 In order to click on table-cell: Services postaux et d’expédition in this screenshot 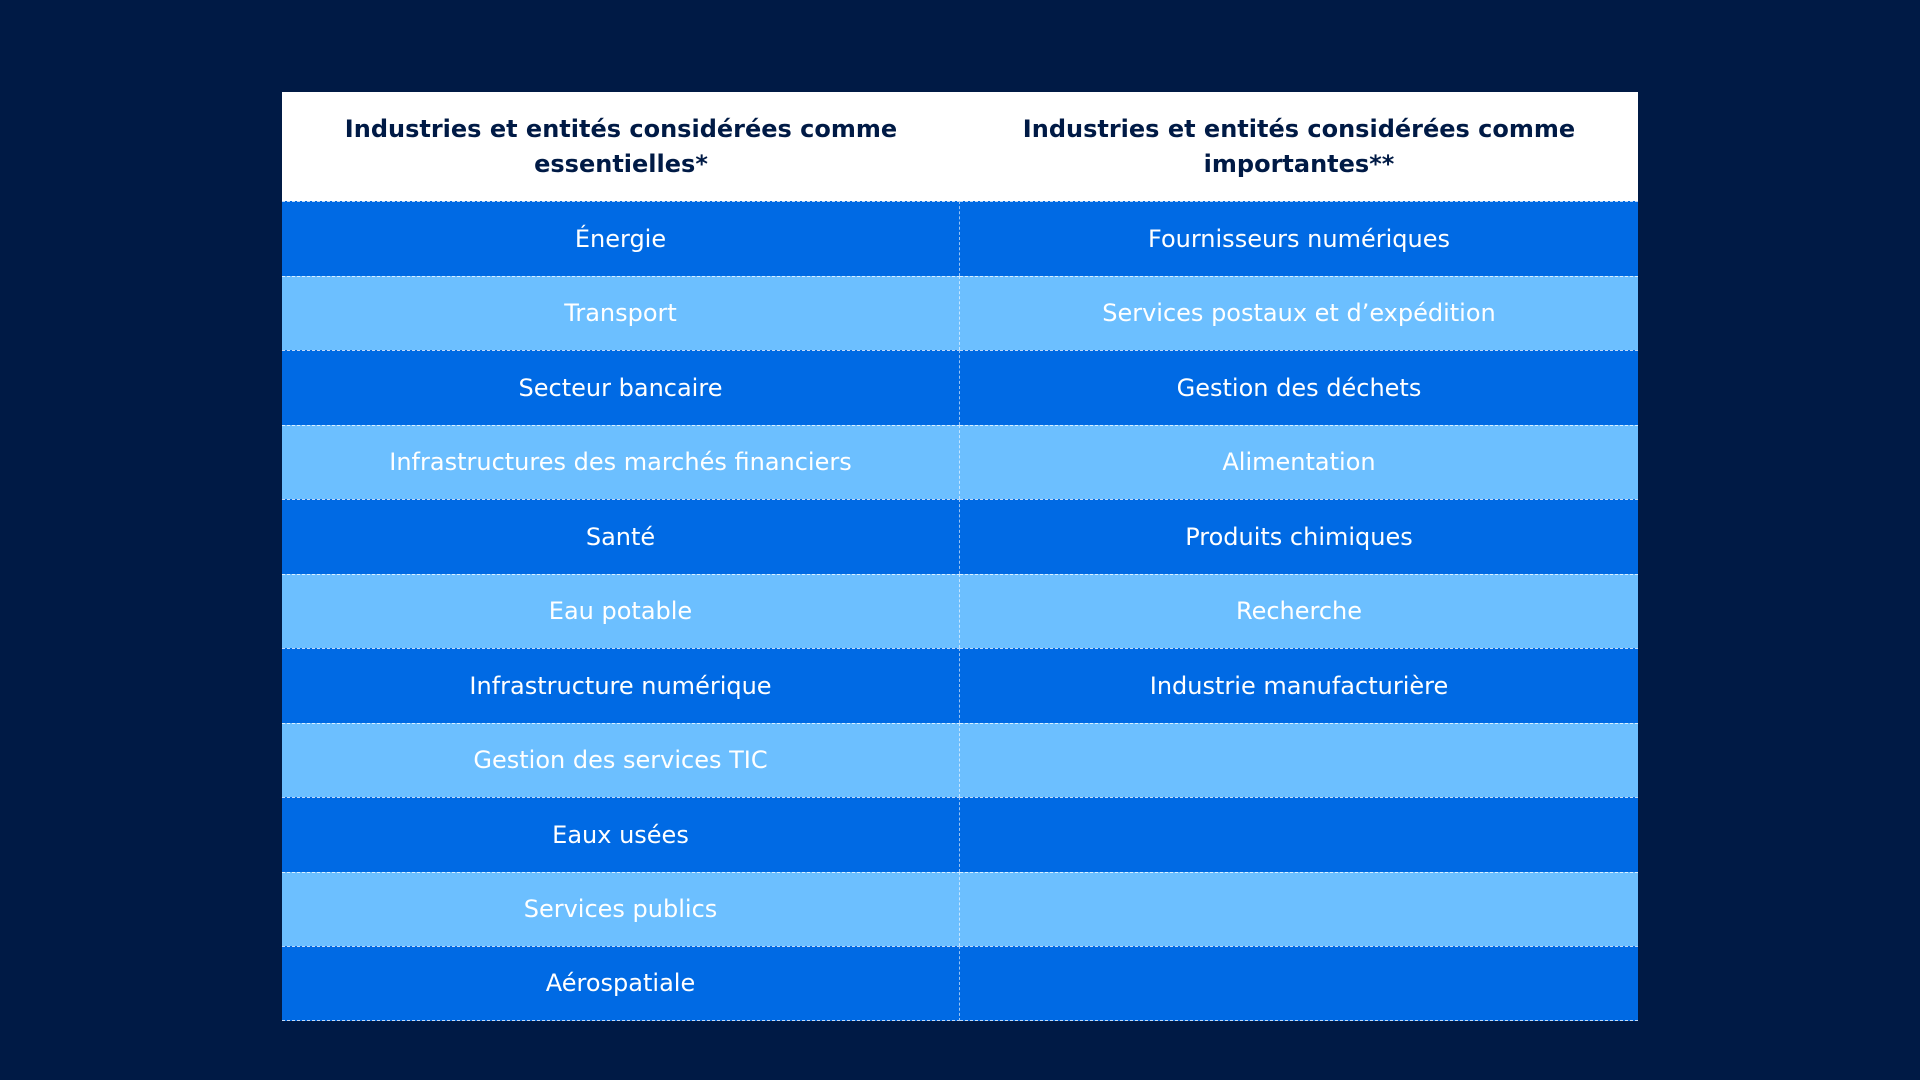, I will do `click(1299, 312)`.